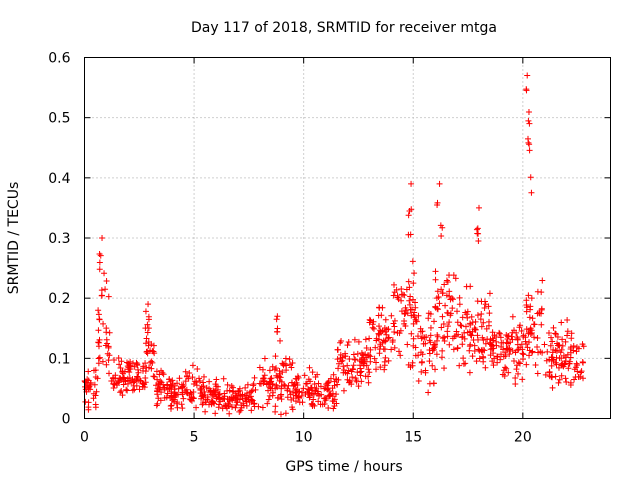  I want to click on x-tick-label: 0, so click(84, 438).